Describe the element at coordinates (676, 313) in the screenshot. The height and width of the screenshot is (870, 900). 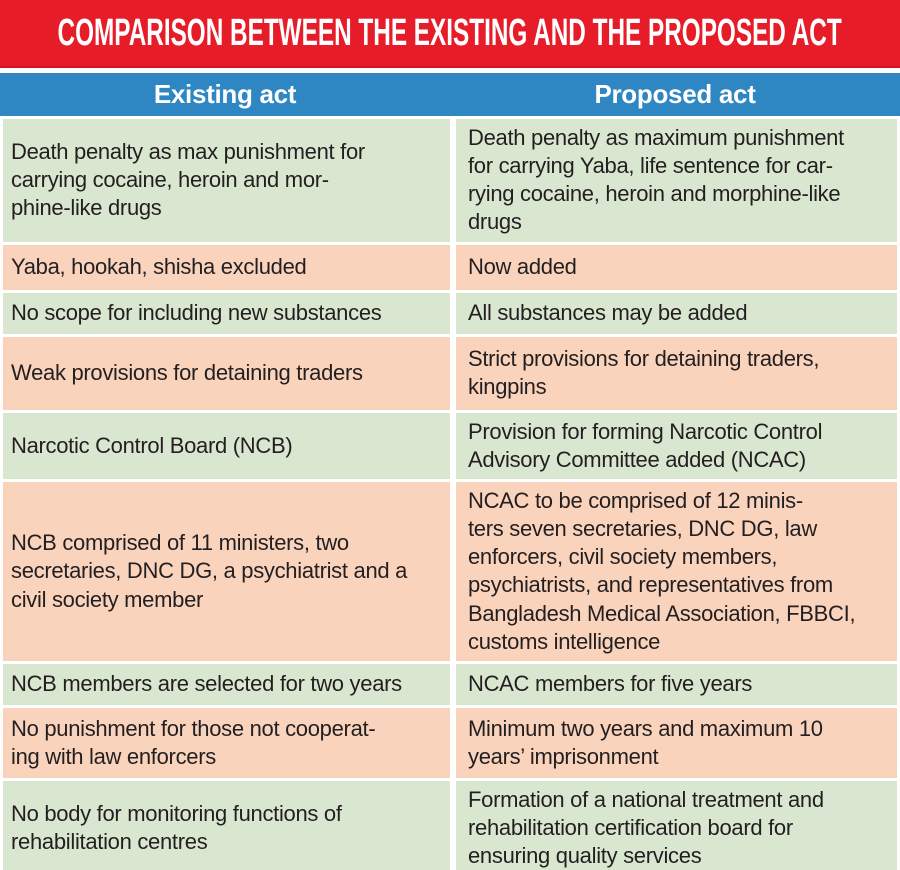
I see `proposed-cell: All substances may be added` at that location.